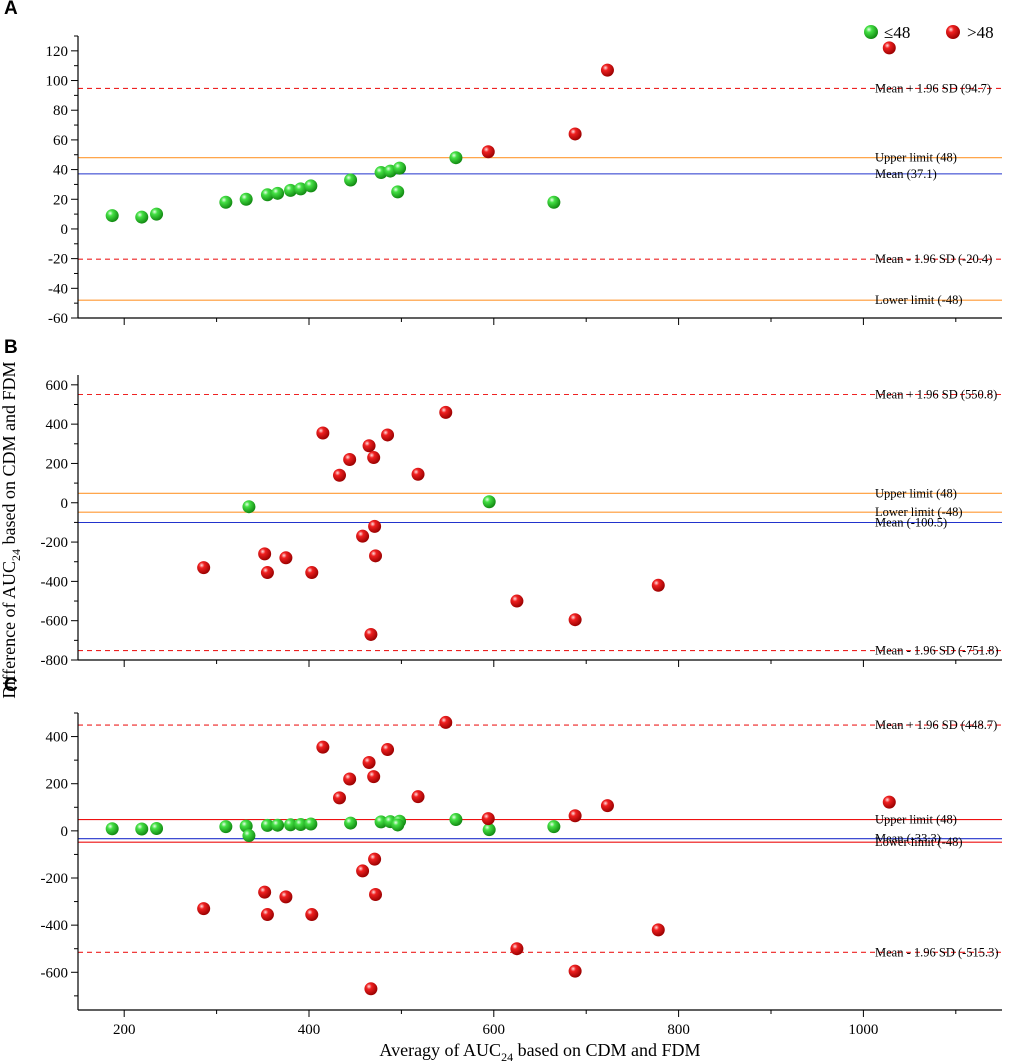 Image resolution: width=1024 pixels, height=1064 pixels. What do you see at coordinates (906, 174) in the screenshot?
I see `reference-line-label: Mean (37.1)` at bounding box center [906, 174].